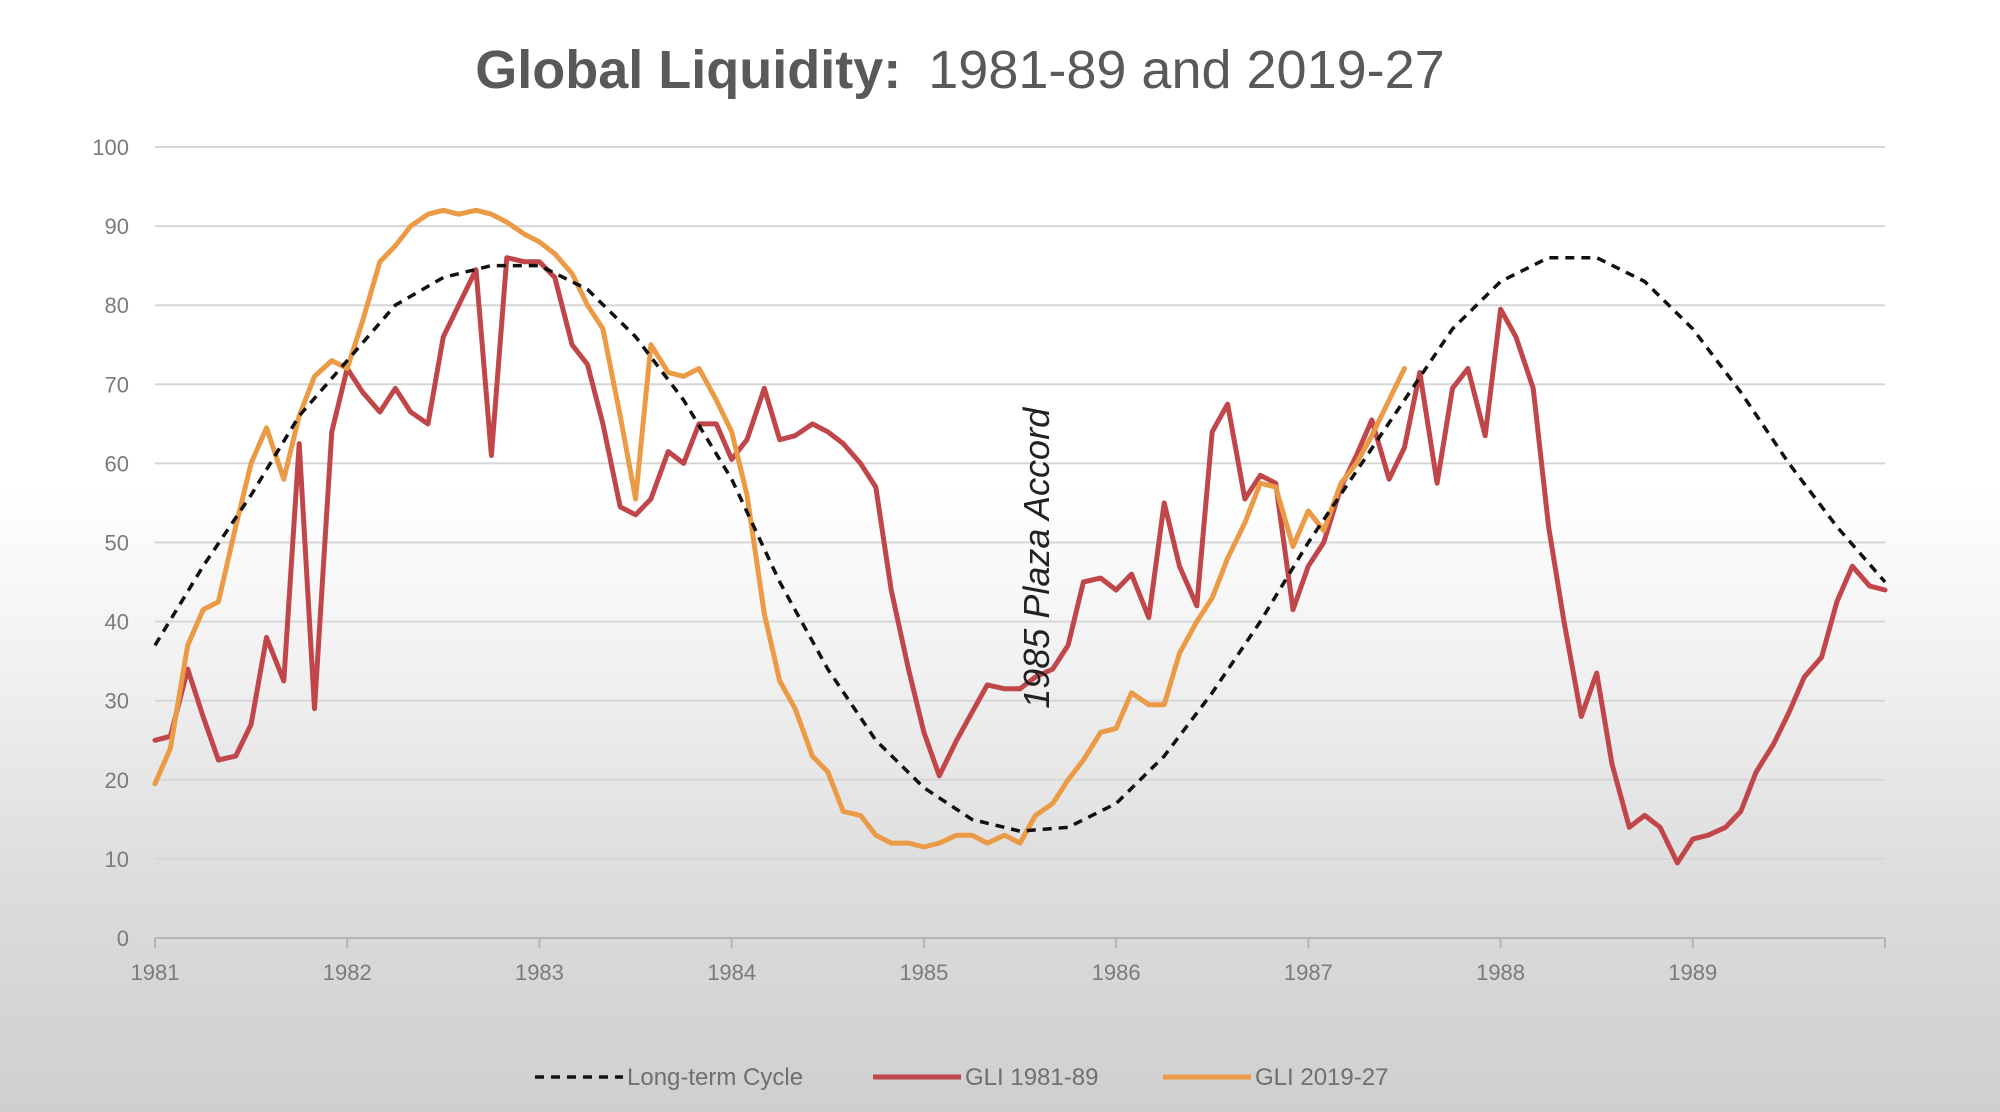 This screenshot has height=1112, width=2000. What do you see at coordinates (155, 972) in the screenshot?
I see `x-tick-label: 1981` at bounding box center [155, 972].